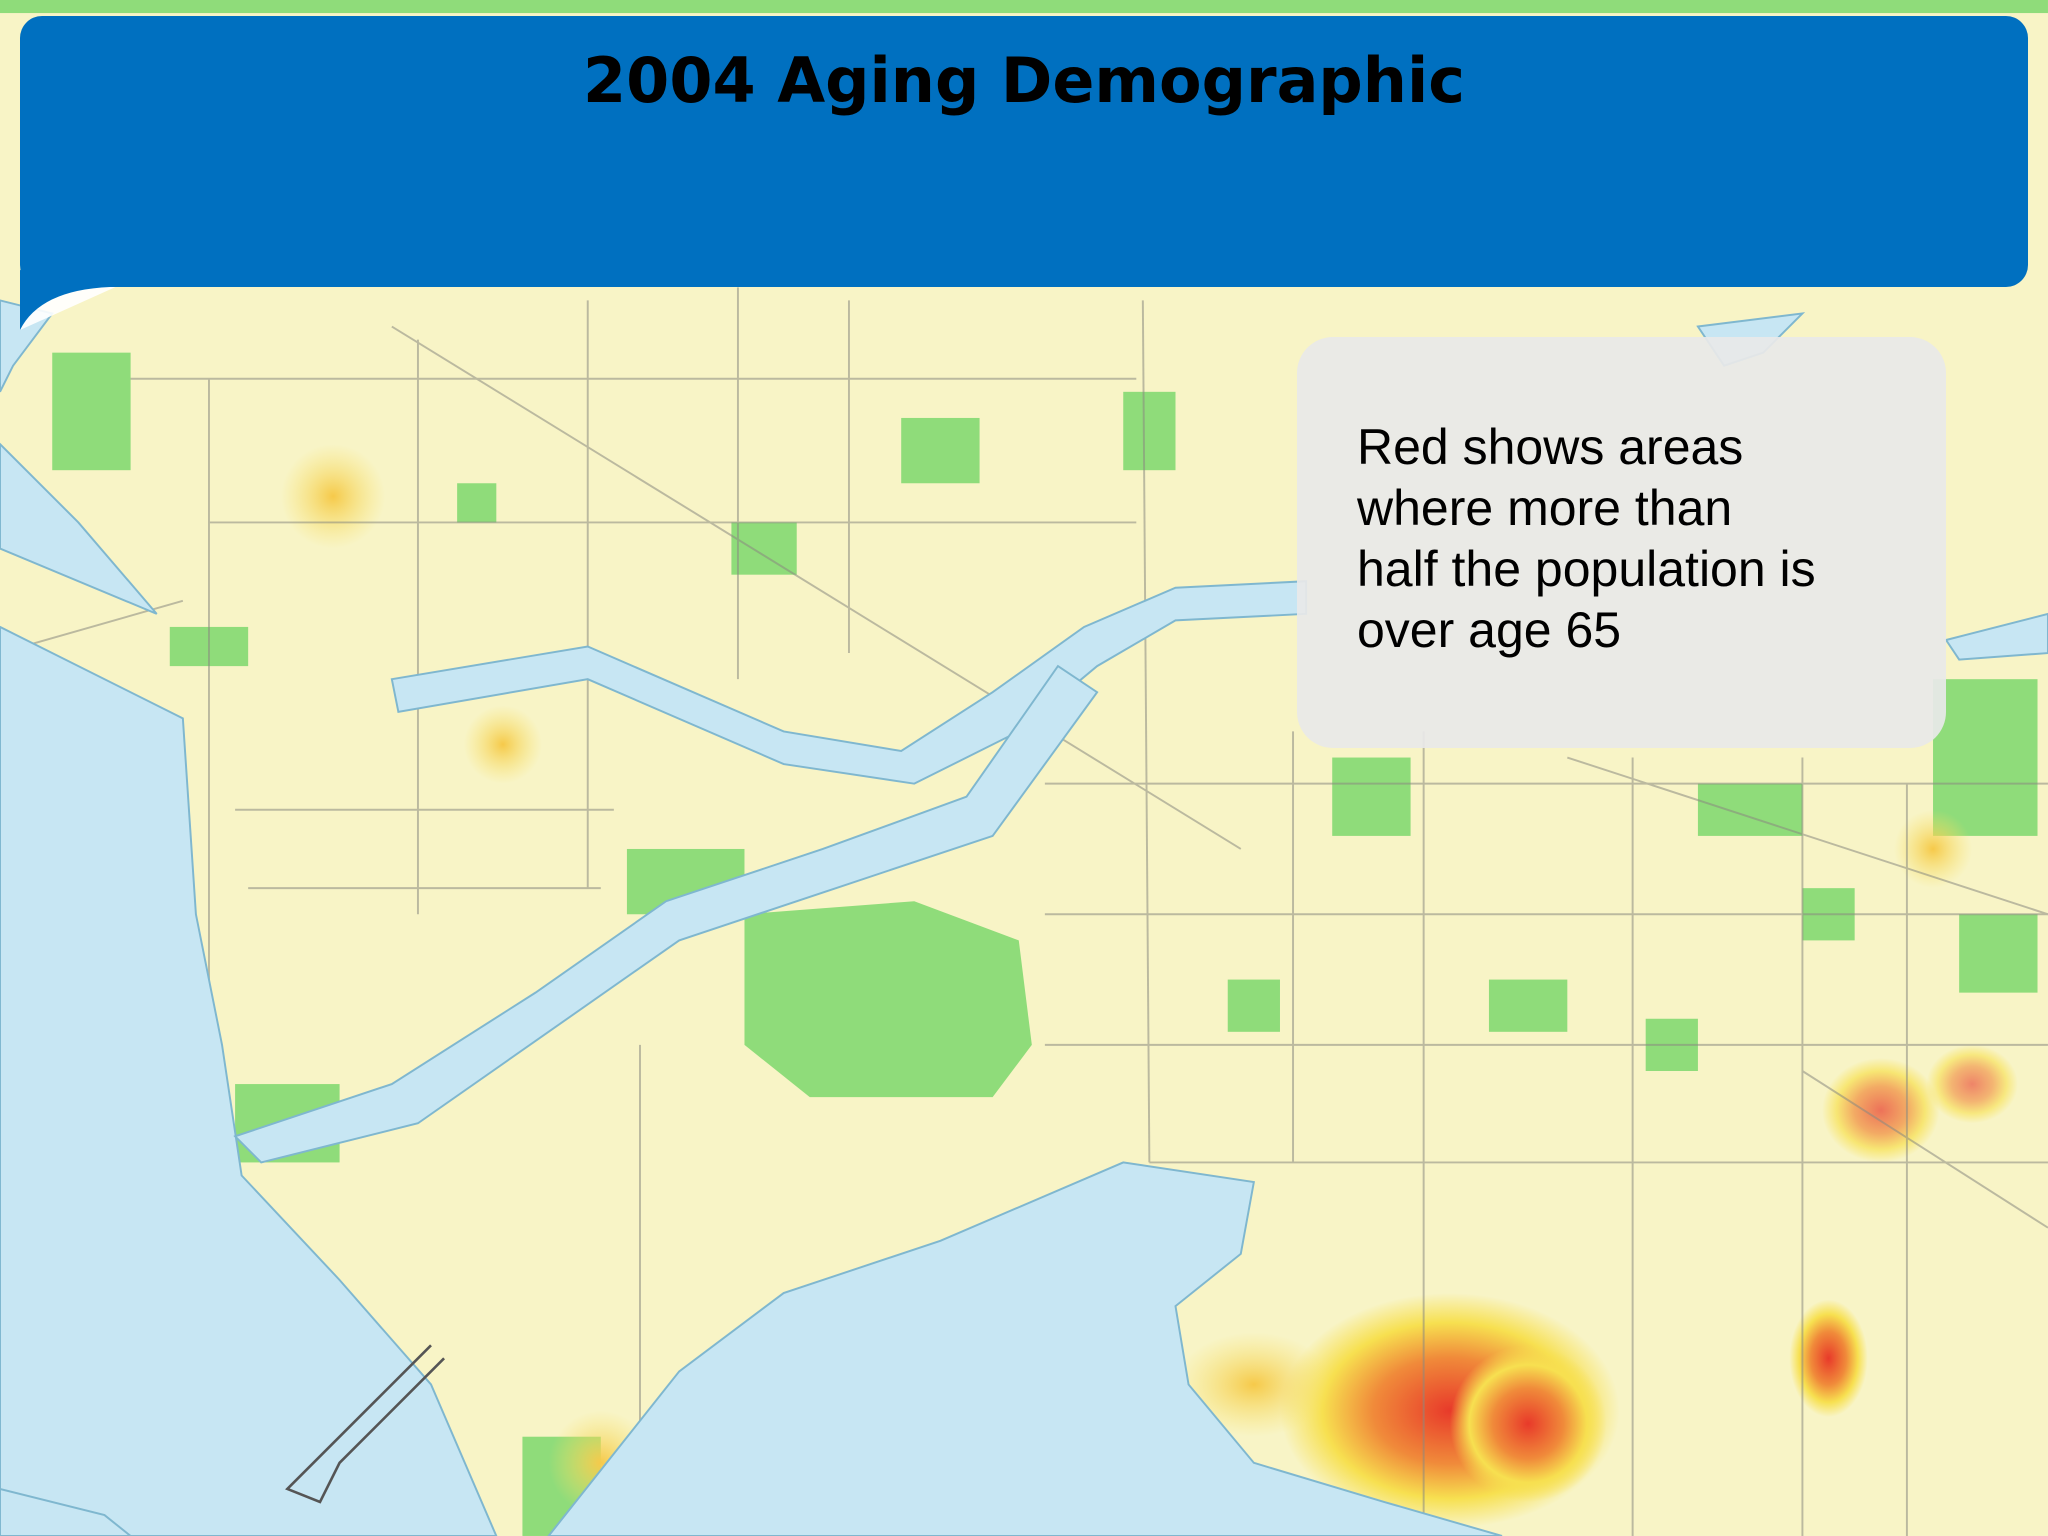  Describe the element at coordinates (65, 300) in the screenshot. I see `header-tail` at that location.